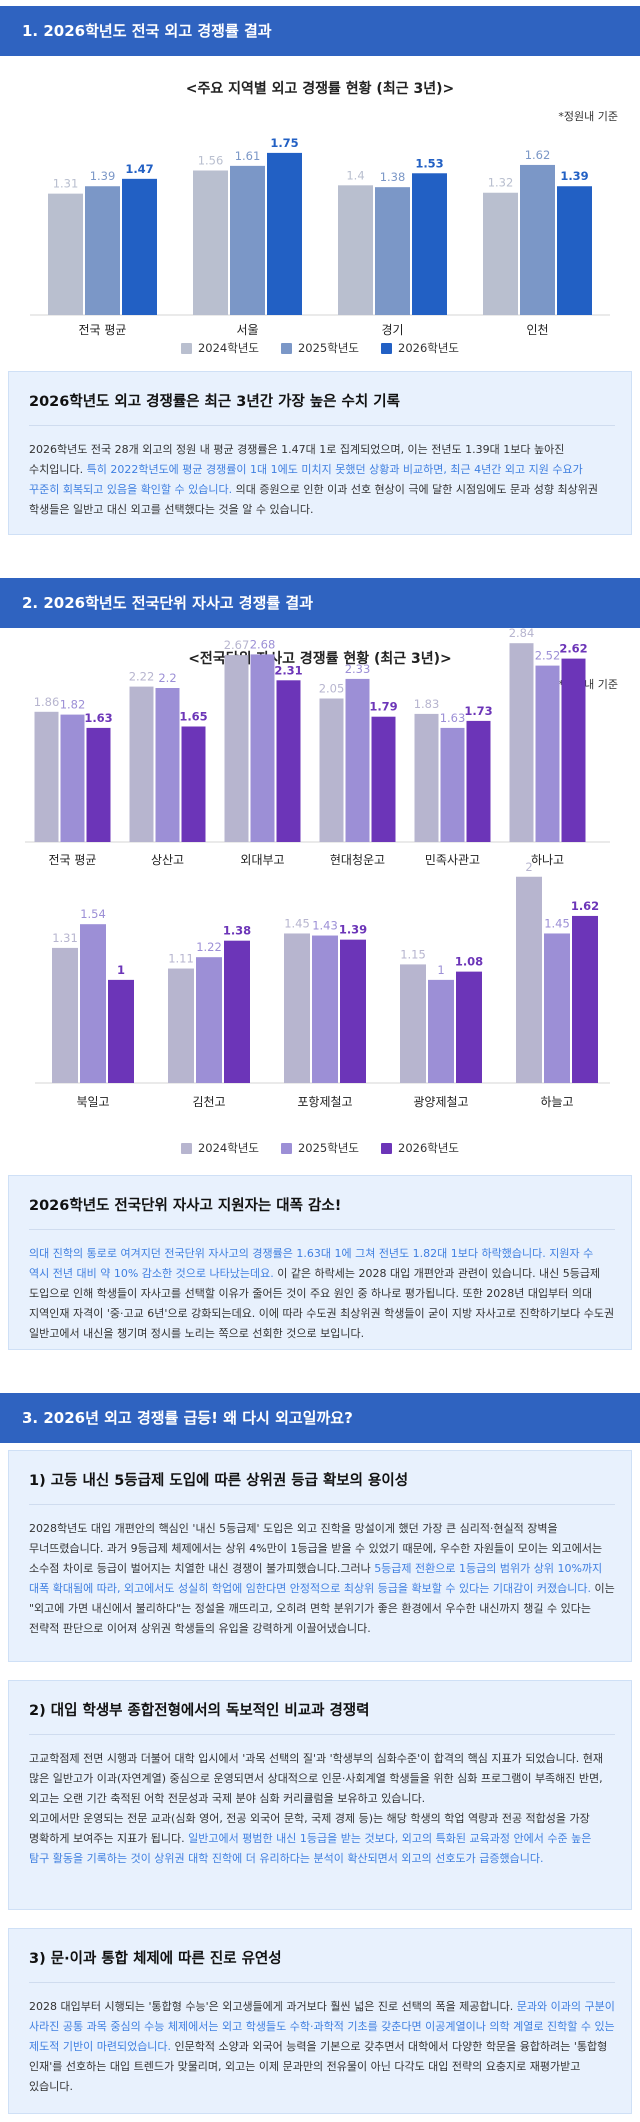  Describe the element at coordinates (585, 906) in the screenshot. I see `data-label: 1.62` at that location.